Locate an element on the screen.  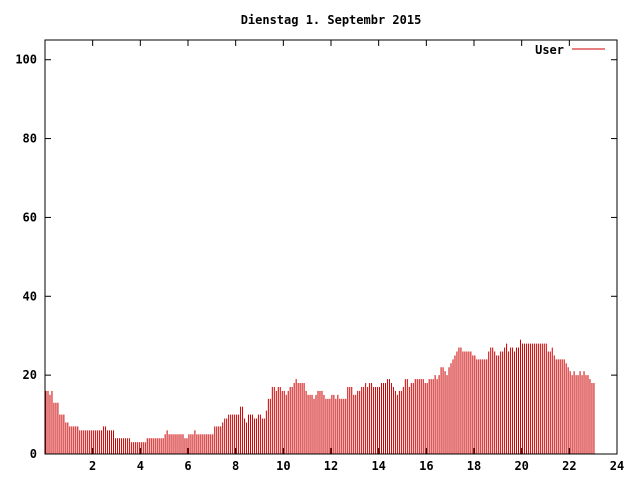
x-tick-label: 12 is located at coordinates (331, 466).